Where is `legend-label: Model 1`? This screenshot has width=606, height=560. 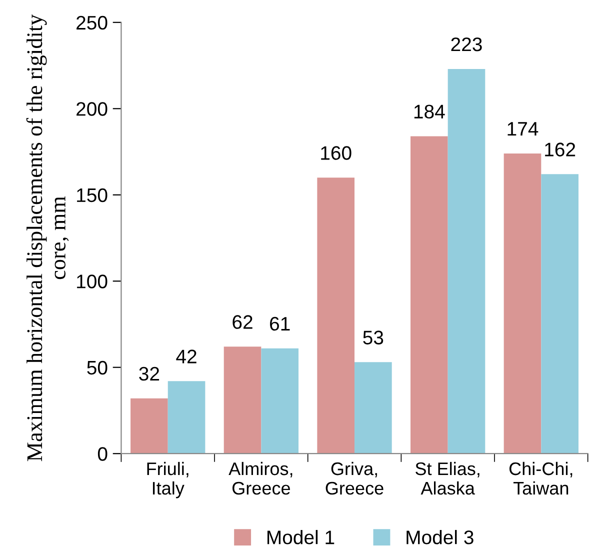
legend-label: Model 1 is located at coordinates (300, 537).